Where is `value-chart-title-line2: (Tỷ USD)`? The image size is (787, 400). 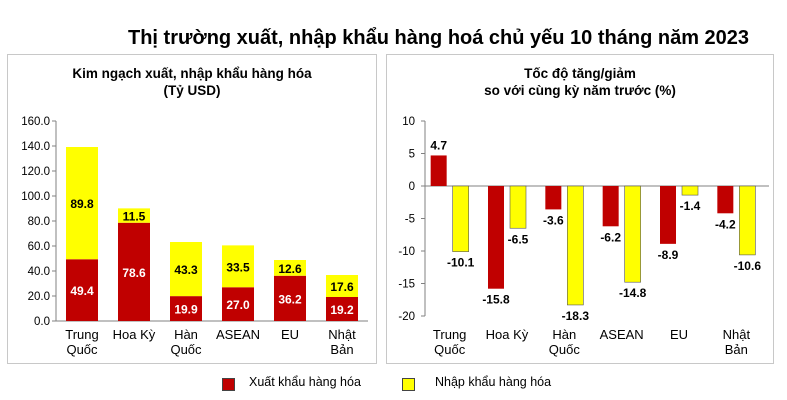
value-chart-title-line2: (Tỷ USD) is located at coordinates (192, 90).